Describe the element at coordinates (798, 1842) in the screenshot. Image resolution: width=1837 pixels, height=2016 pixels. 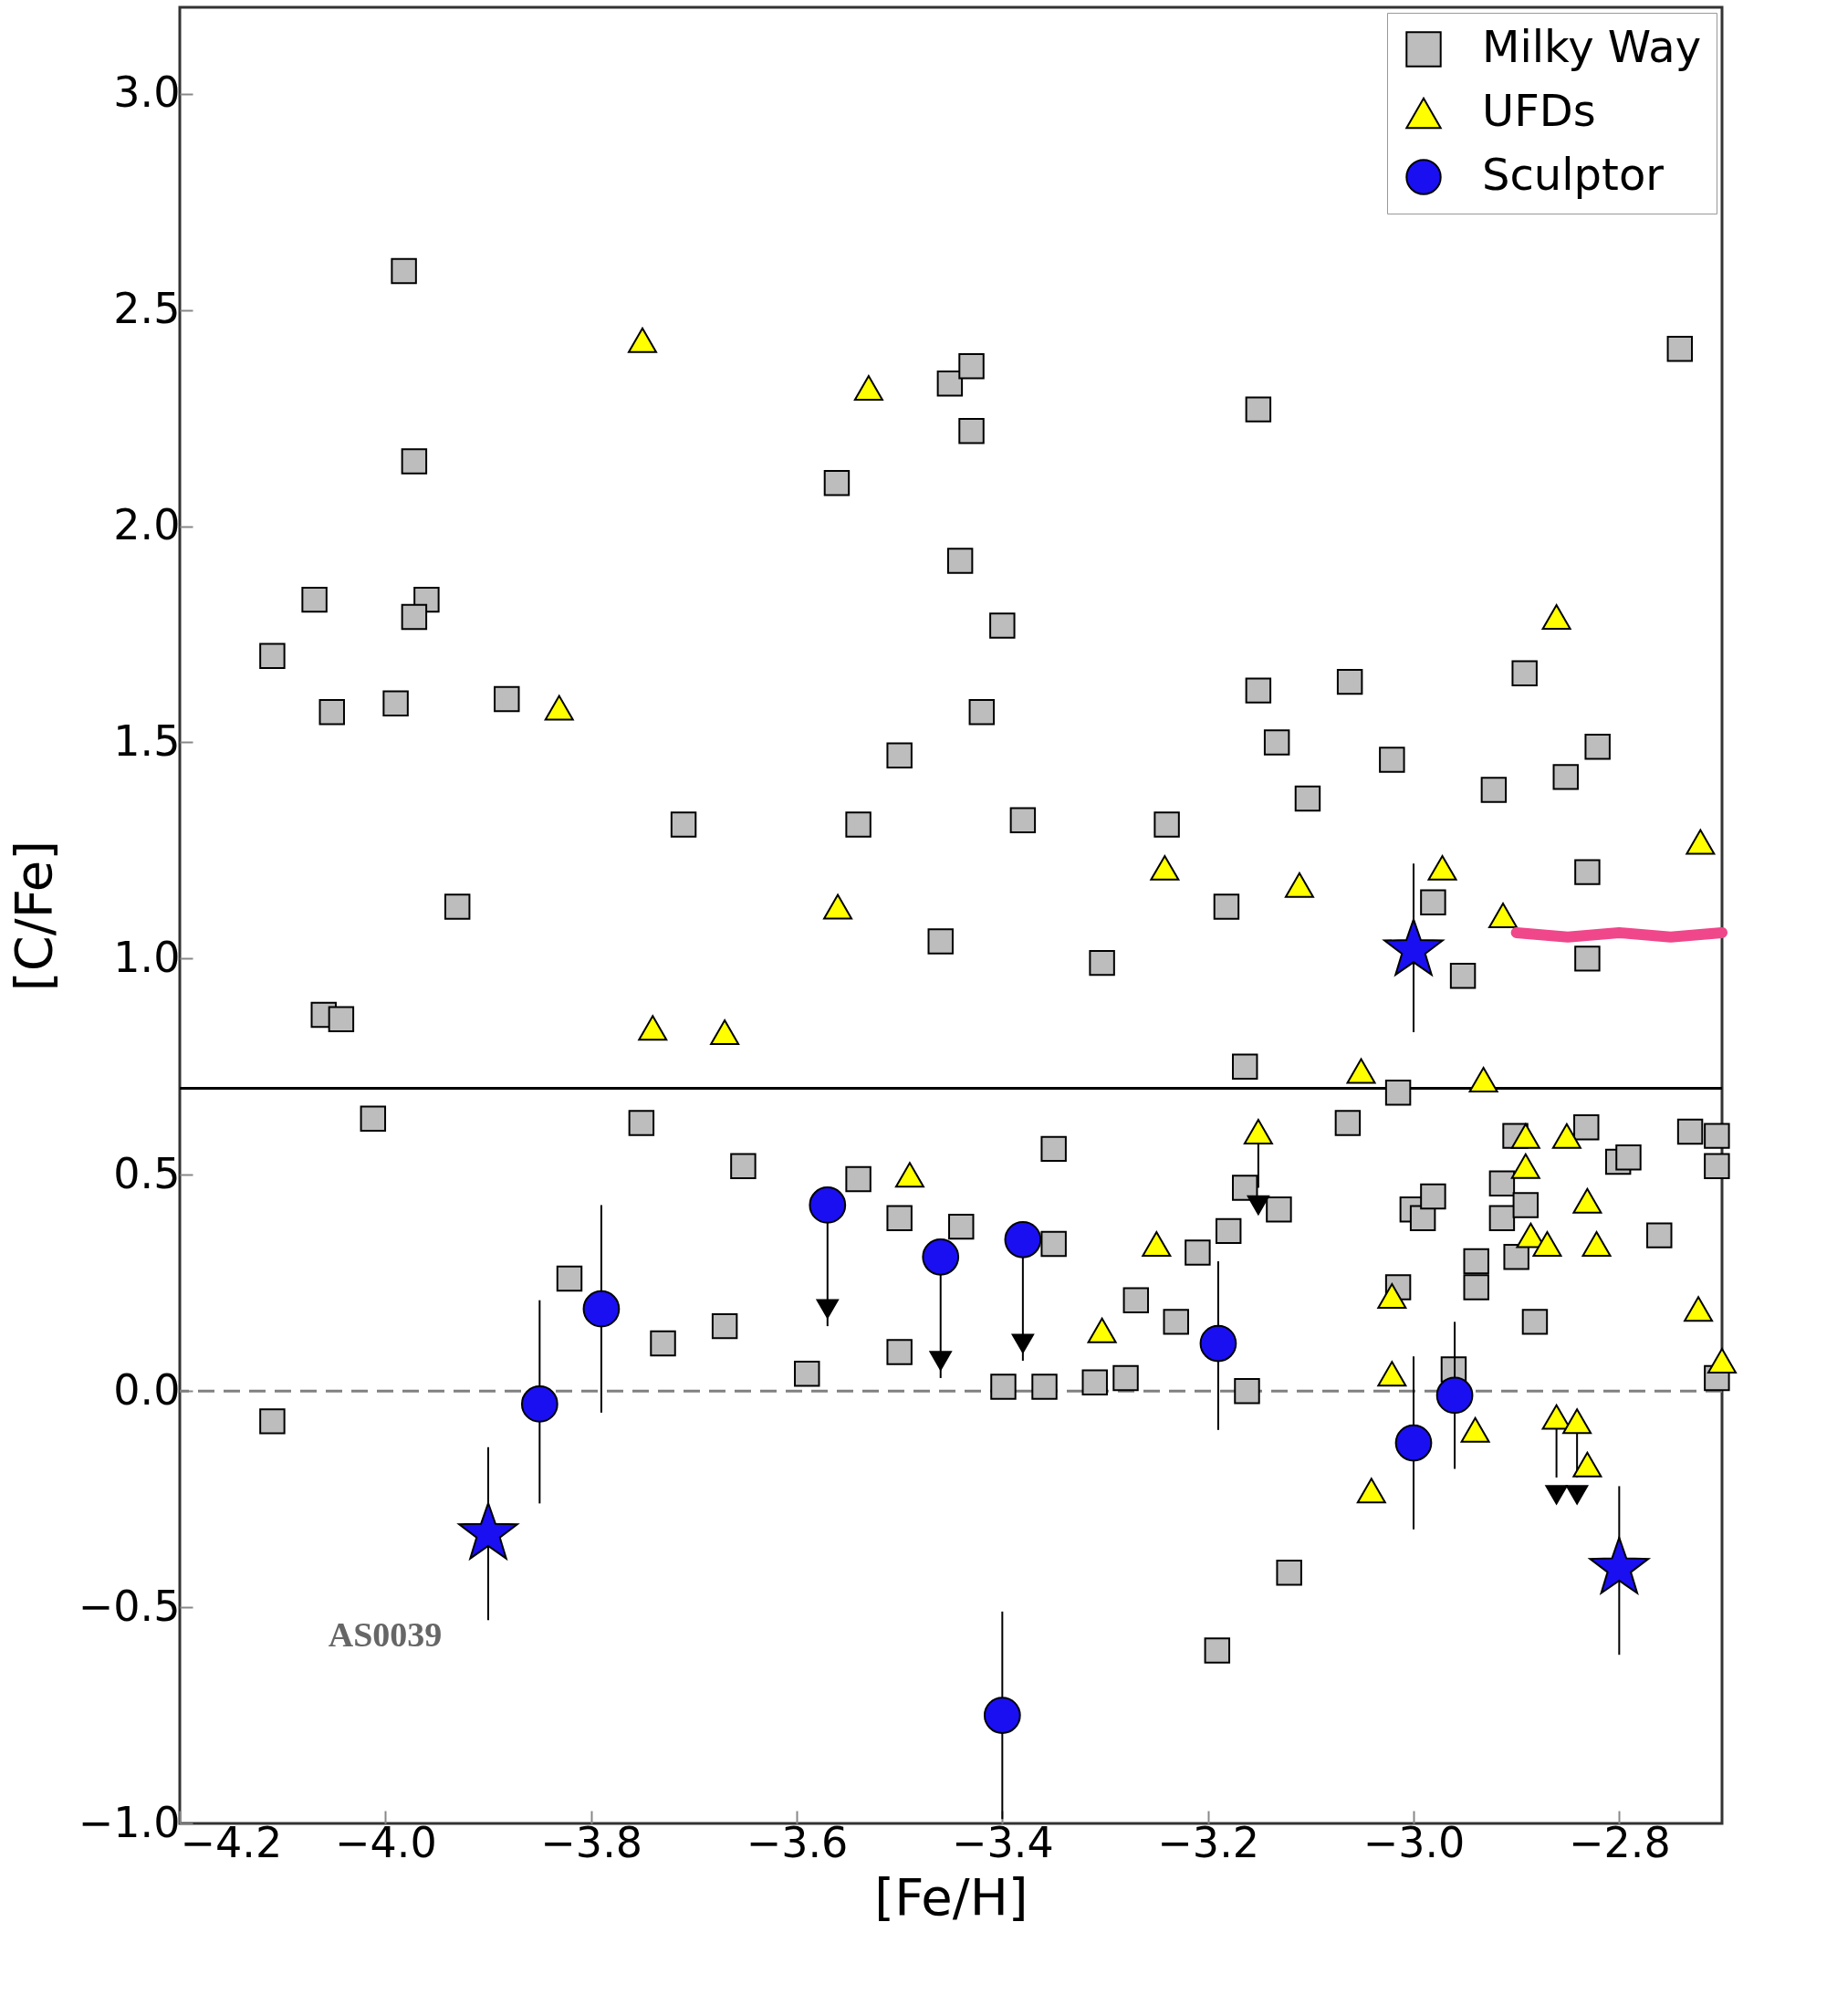
I see `x-tick-label: −3.6` at that location.